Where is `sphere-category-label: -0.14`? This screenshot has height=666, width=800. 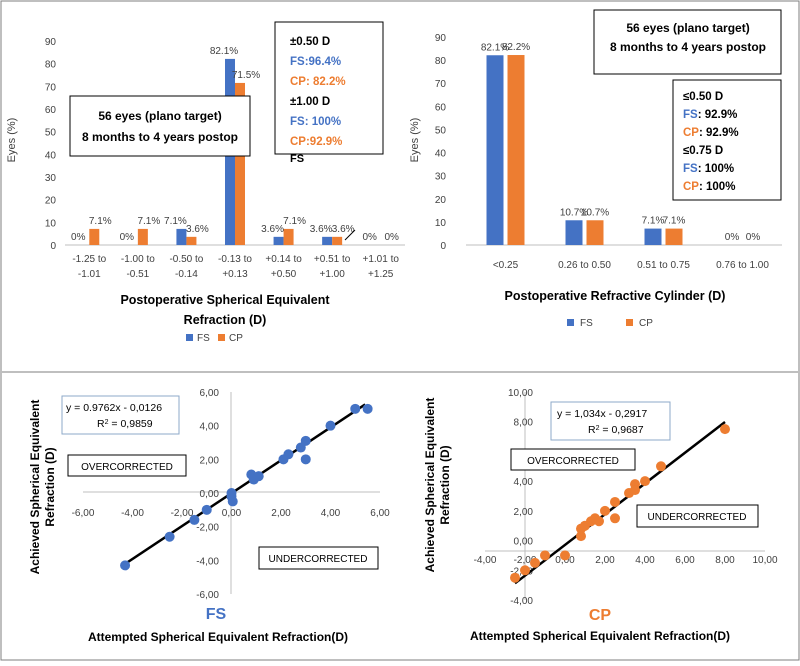 sphere-category-label: -0.14 is located at coordinates (186, 274).